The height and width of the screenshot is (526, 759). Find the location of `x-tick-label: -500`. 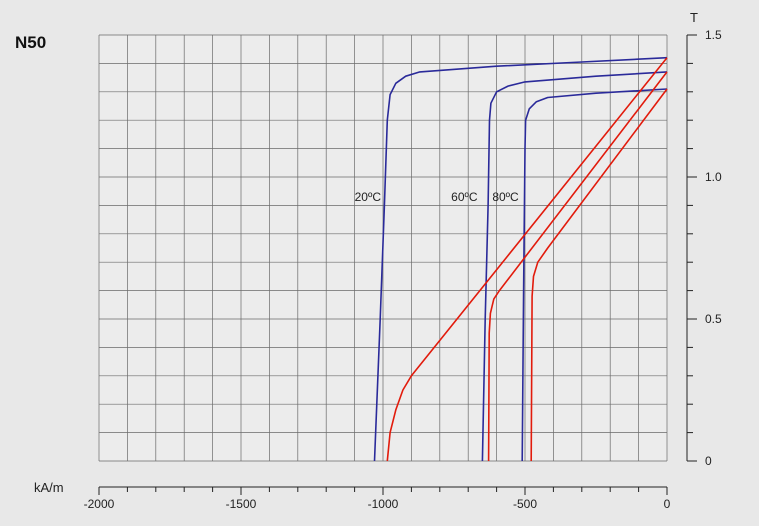

x-tick-label: -500 is located at coordinates (525, 504).